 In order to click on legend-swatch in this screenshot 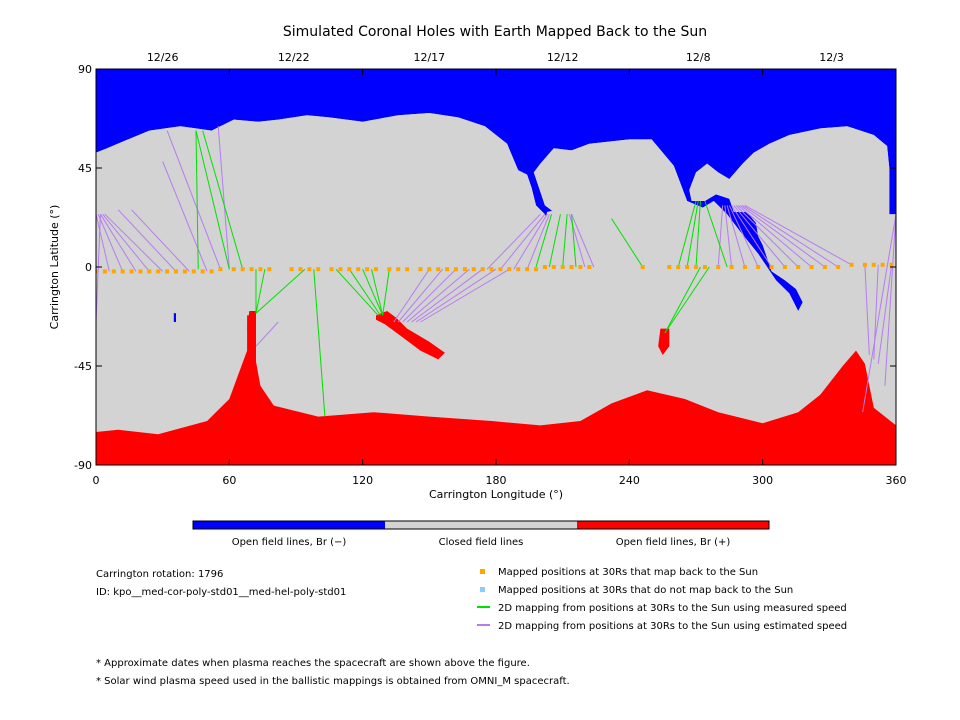, I will do `click(482, 571)`.